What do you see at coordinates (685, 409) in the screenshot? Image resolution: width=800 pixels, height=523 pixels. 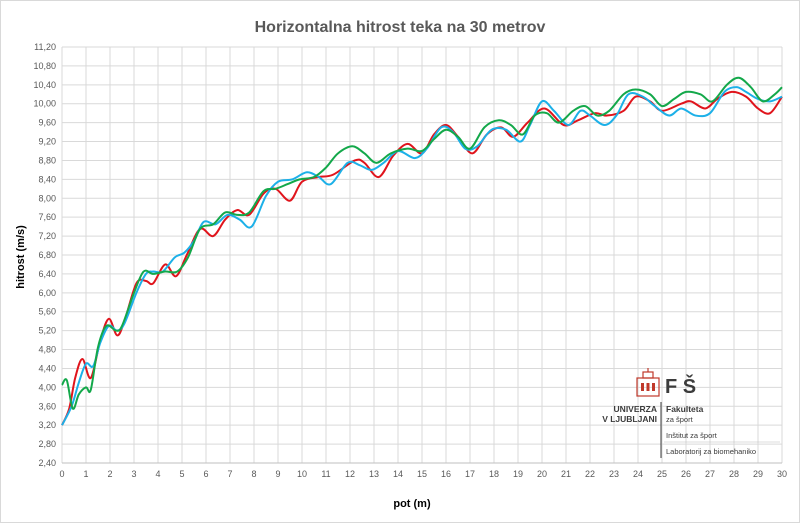 I see `faculty-name-line1: Fakulteta` at bounding box center [685, 409].